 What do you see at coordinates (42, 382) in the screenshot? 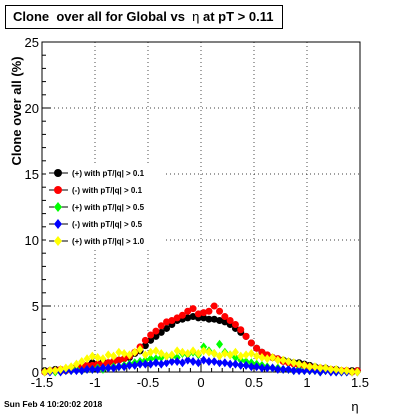
I see `x-tick-label: -1.5` at bounding box center [42, 382].